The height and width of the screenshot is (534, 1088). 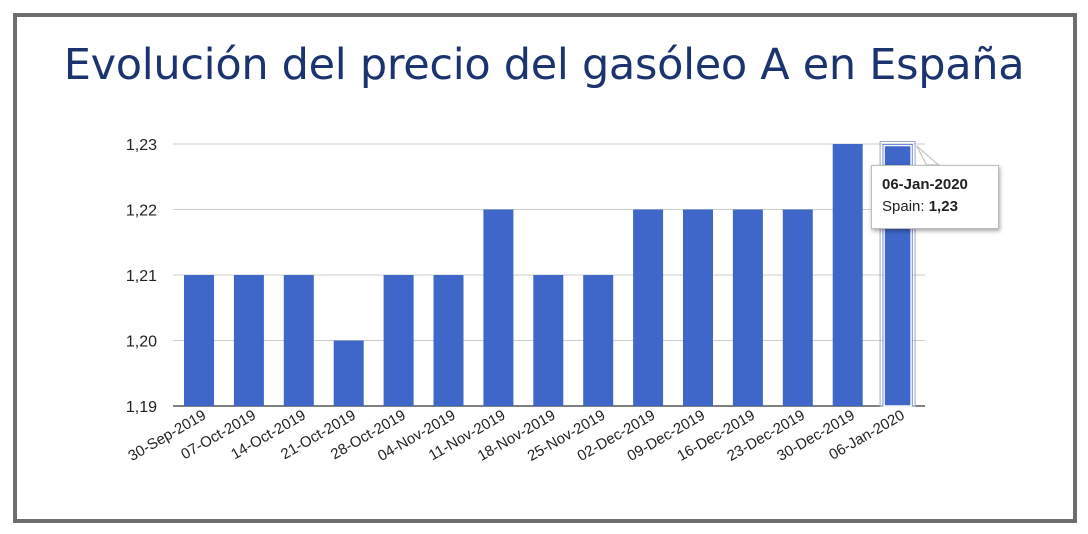 What do you see at coordinates (943, 206) in the screenshot?
I see `tooltip-value: 1,23` at bounding box center [943, 206].